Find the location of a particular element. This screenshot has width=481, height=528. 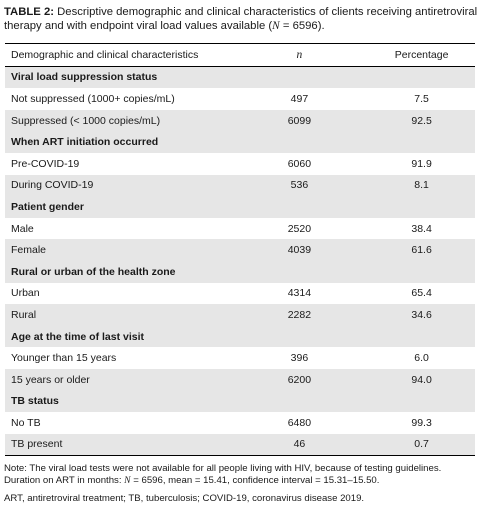

row-label: Urban is located at coordinates (25, 293).